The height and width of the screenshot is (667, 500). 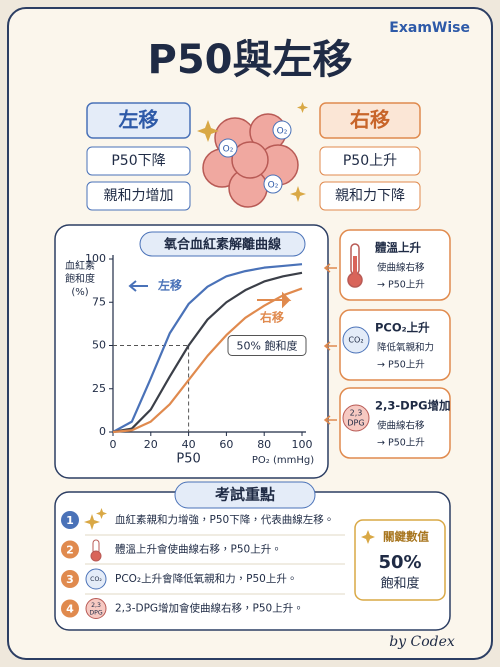 What do you see at coordinates (151, 444) in the screenshot?
I see `x-tick-label: 20` at bounding box center [151, 444].